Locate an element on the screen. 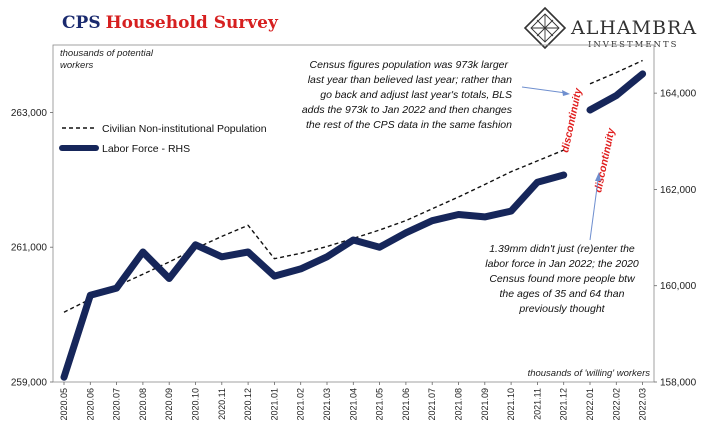 This screenshot has height=441, width=705. right-tick-label: 158,000 is located at coordinates (678, 383).